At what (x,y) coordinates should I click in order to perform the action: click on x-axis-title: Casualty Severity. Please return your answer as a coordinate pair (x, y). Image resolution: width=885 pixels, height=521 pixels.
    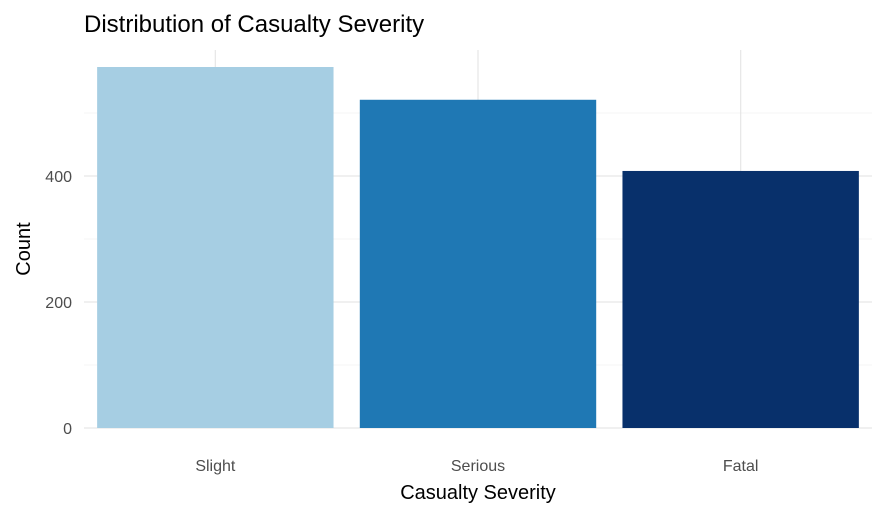
    Looking at the image, I should click on (478, 493).